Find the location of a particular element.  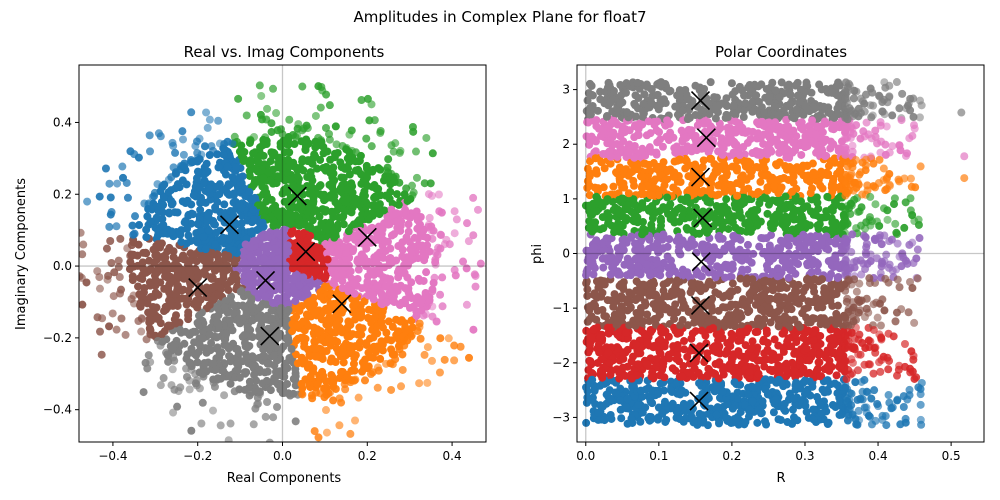

y-tick-label: 0 is located at coordinates (566, 254).